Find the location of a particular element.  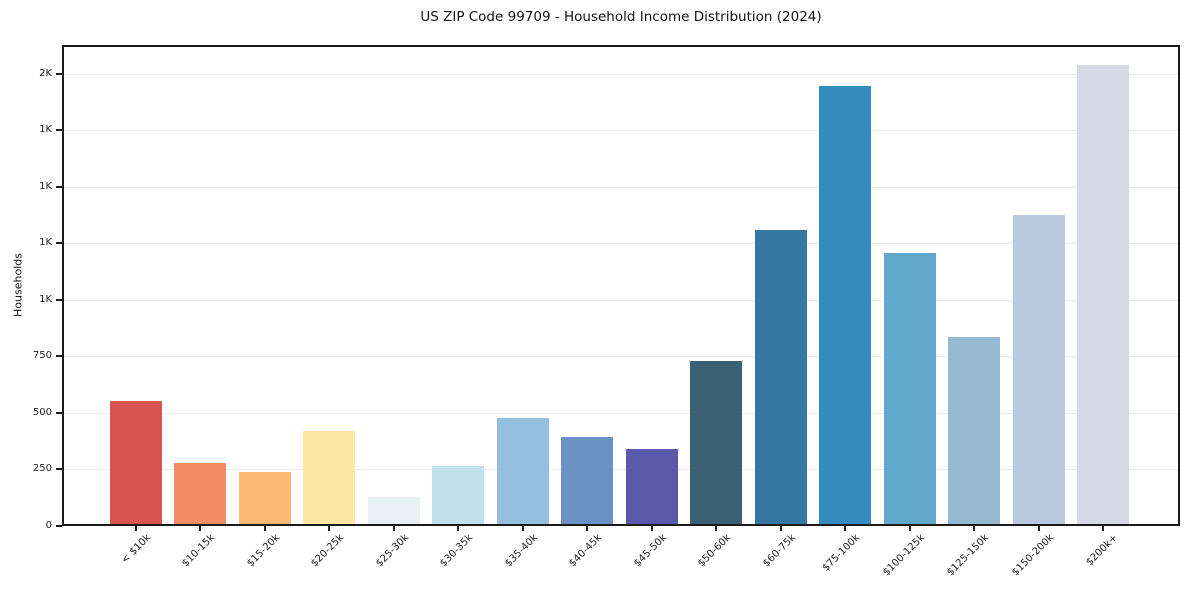

x-tick-label: < $10k is located at coordinates (136, 549).